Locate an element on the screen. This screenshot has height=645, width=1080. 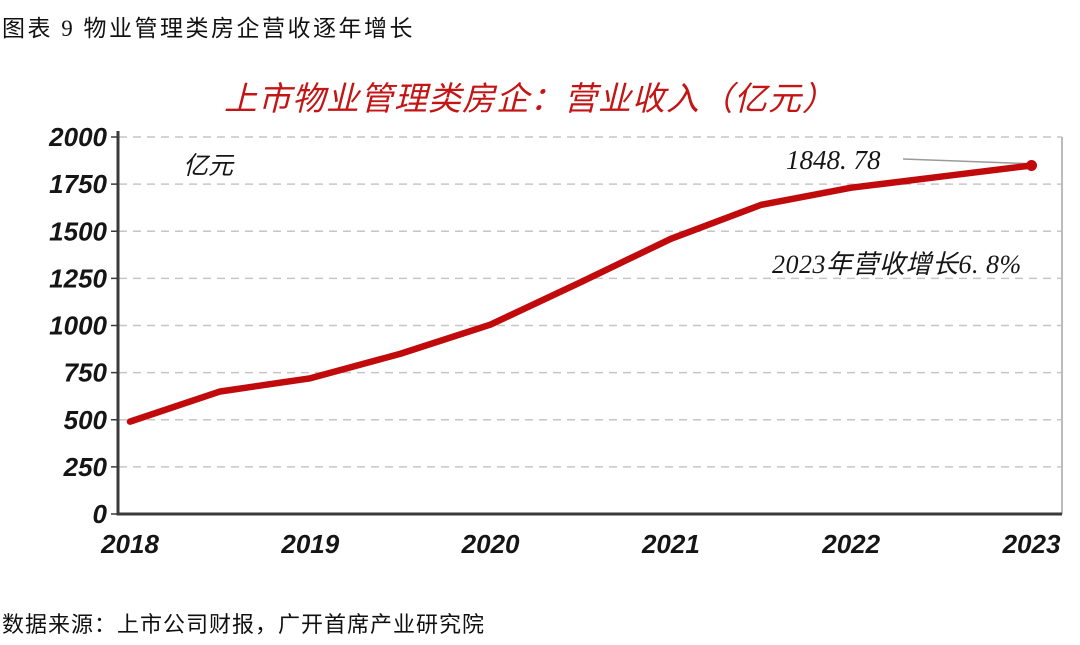
x-tick-label: 2018 is located at coordinates (129, 544).